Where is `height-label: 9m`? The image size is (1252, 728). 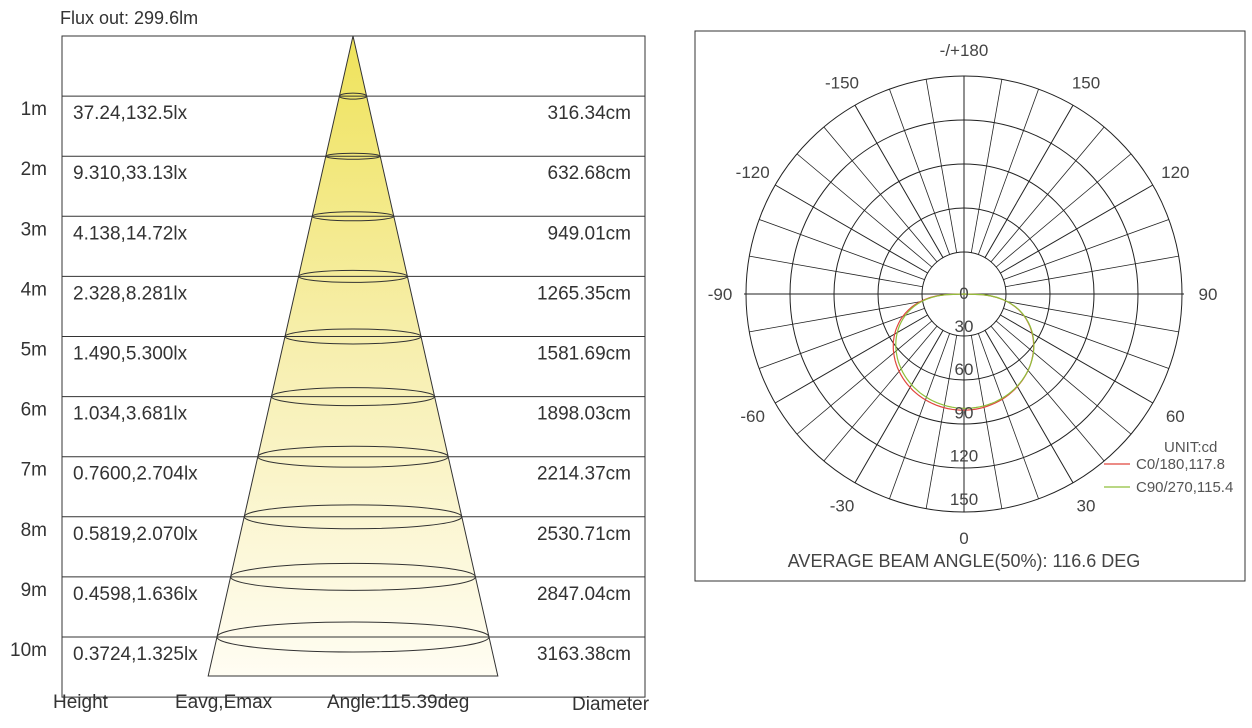
height-label: 9m is located at coordinates (34, 590).